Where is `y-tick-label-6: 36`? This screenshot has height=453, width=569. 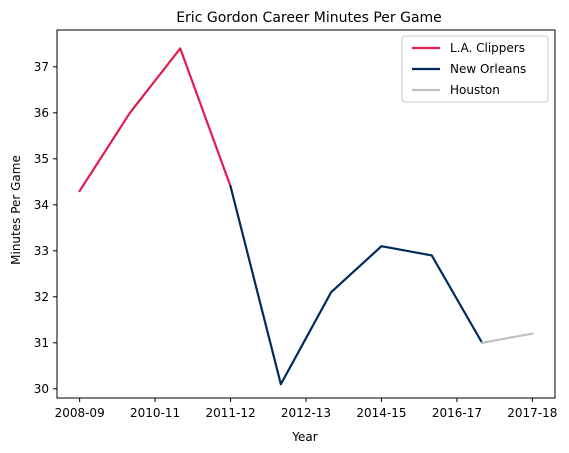
y-tick-label-6: 36 is located at coordinates (41, 113).